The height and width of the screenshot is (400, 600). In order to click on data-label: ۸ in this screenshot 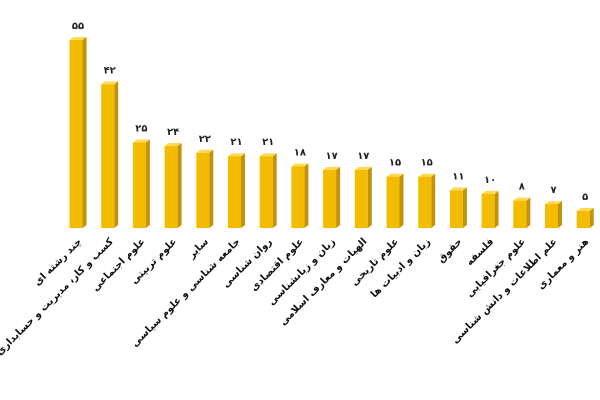, I will do `click(522, 187)`.